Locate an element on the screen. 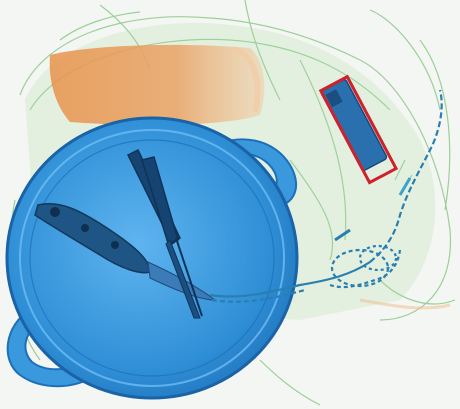 The image size is (460, 409). organic-block is located at coordinates (157, 85).